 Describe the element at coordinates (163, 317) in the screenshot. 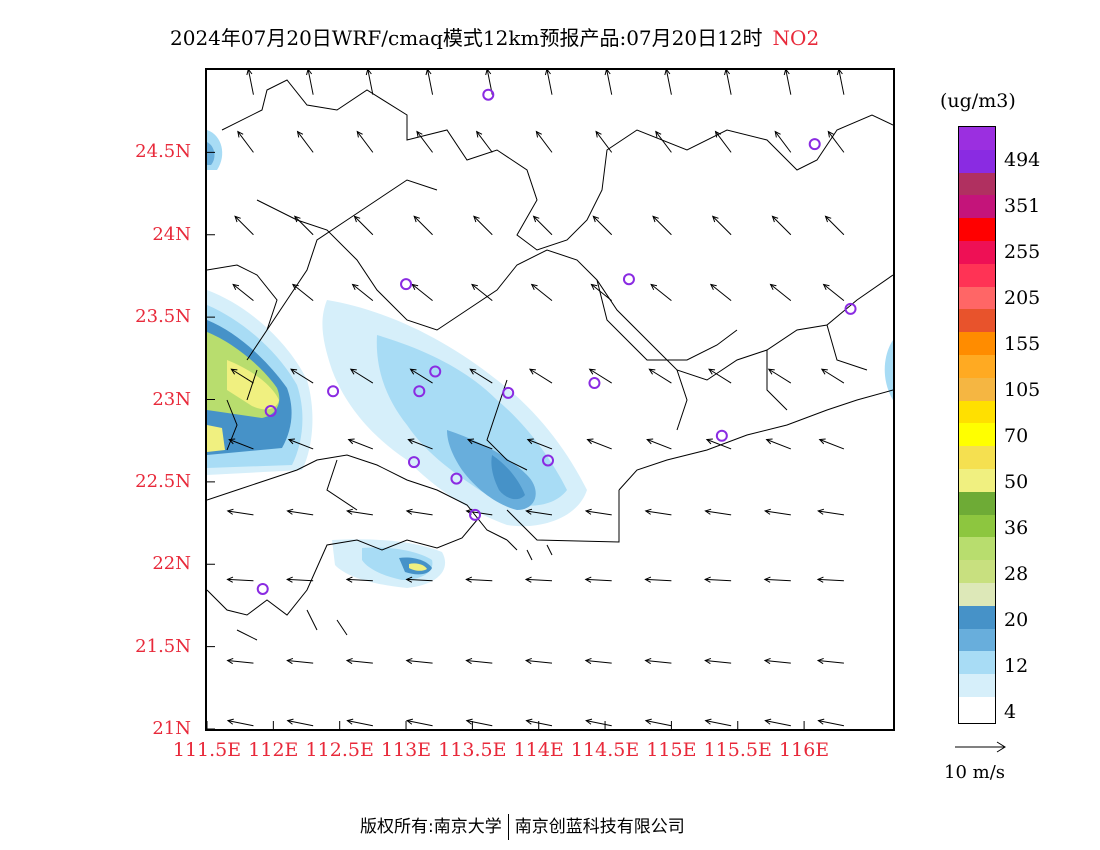

I see `lat-tick-label: 23.5N` at that location.